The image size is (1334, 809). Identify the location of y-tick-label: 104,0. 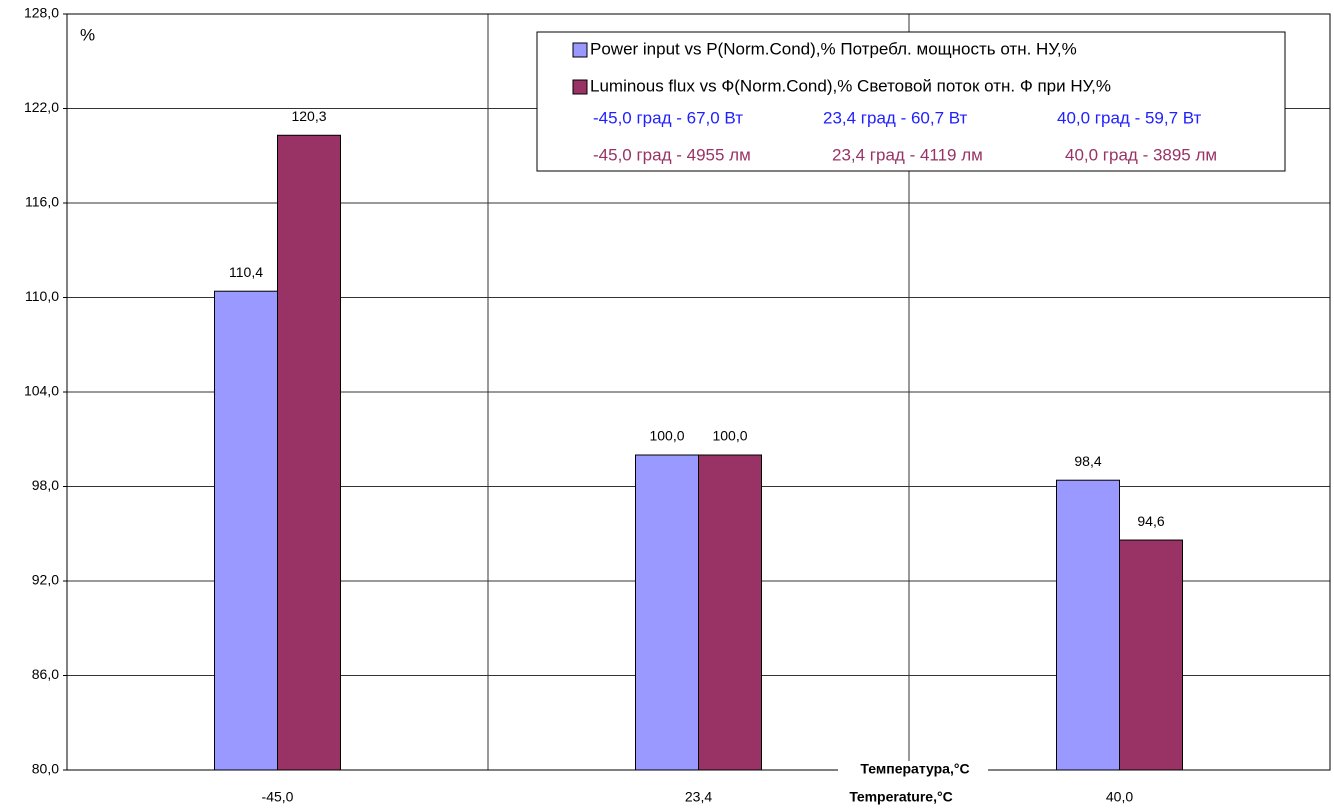
(41, 391).